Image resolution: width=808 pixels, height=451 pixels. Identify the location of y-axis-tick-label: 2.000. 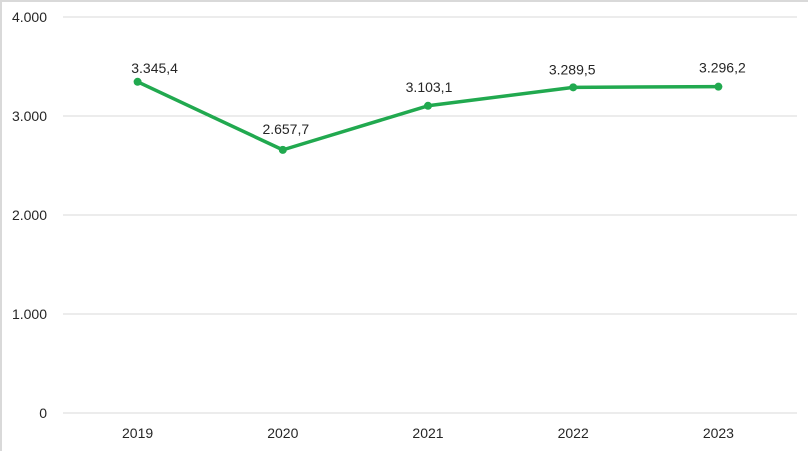
(29, 215).